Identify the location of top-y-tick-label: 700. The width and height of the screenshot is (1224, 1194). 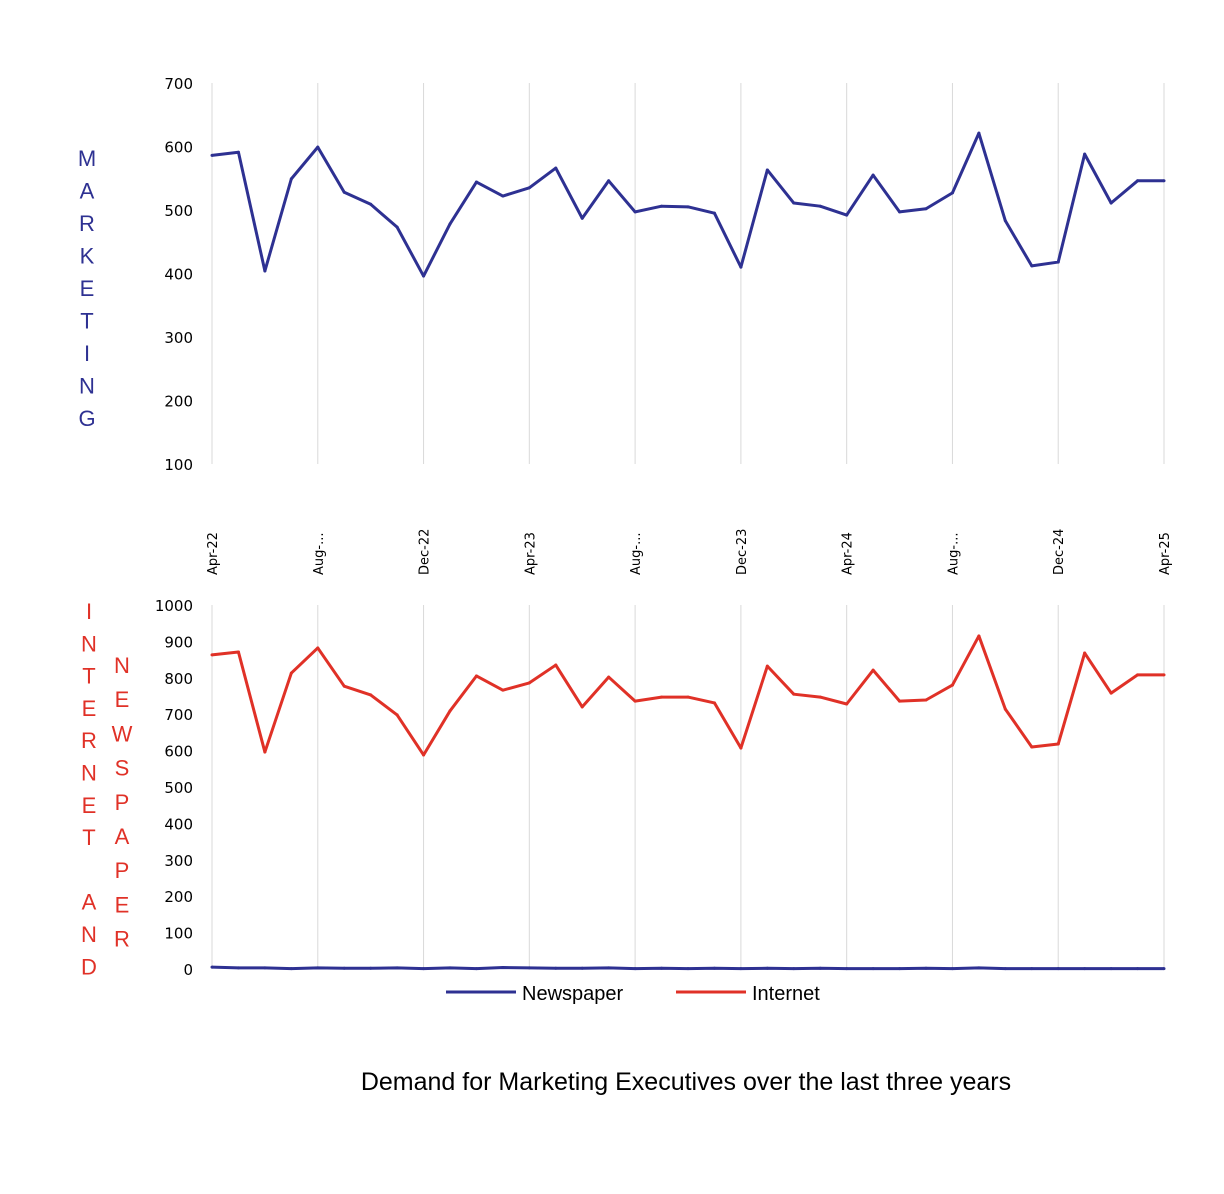
(178, 84).